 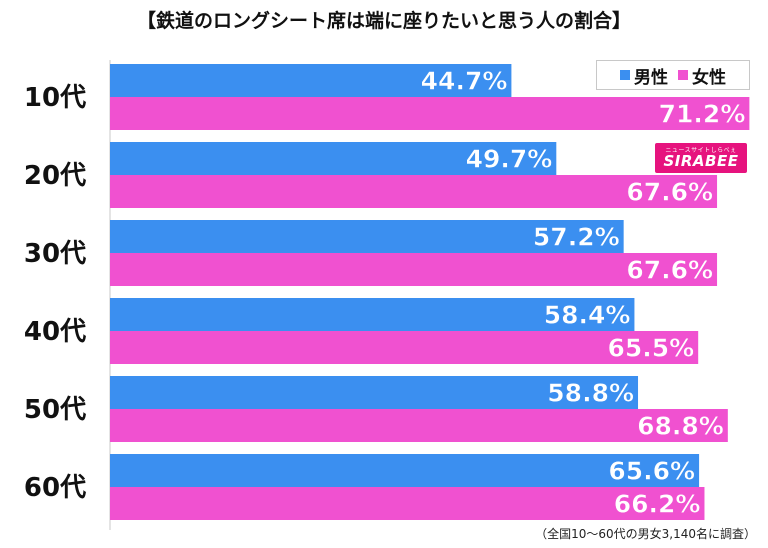 What do you see at coordinates (683, 75) in the screenshot?
I see `legend-swatch-female` at bounding box center [683, 75].